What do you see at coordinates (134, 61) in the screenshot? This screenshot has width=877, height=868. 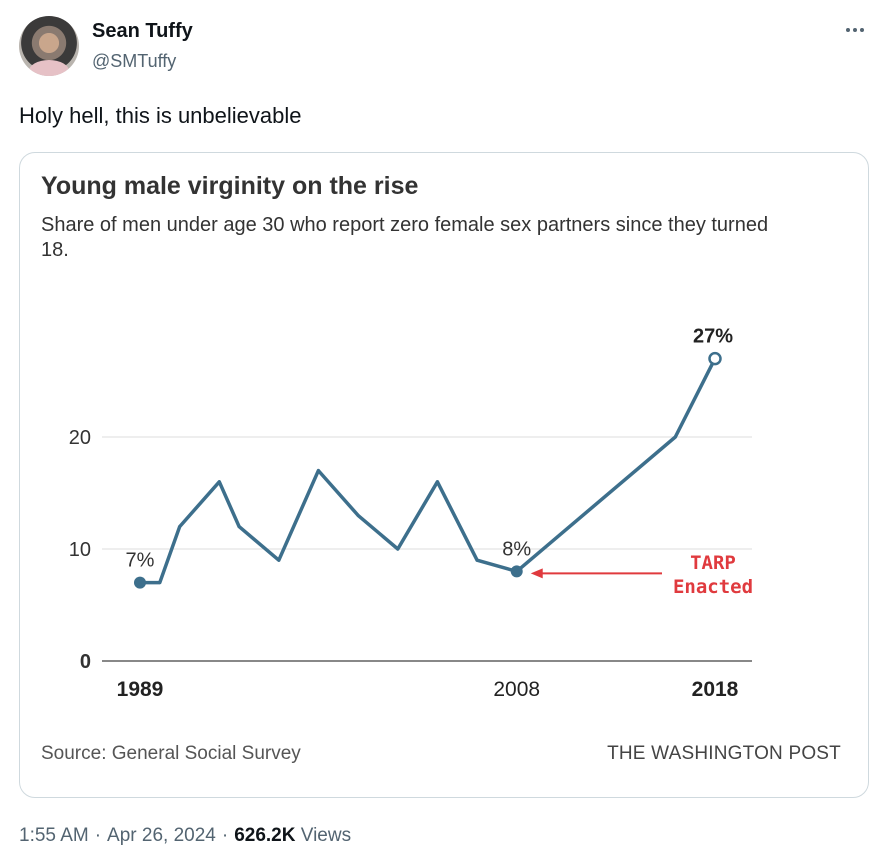 I see `author-handle: @SMTuffy` at bounding box center [134, 61].